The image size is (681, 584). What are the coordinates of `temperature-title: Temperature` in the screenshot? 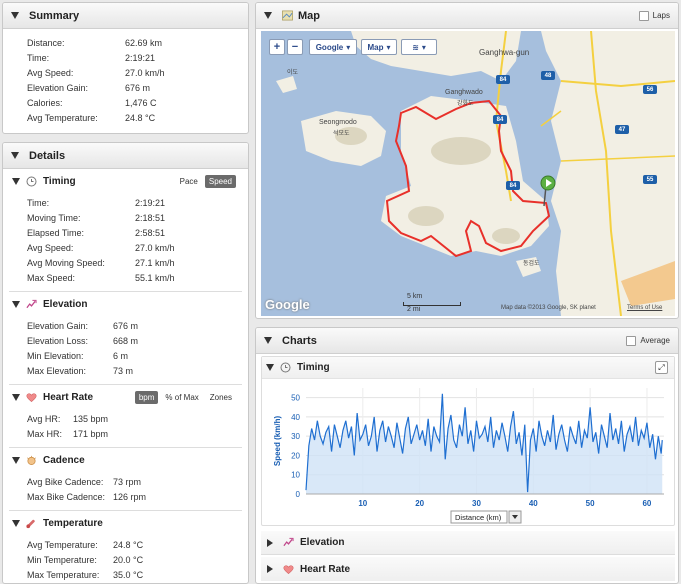 It's located at (73, 523).